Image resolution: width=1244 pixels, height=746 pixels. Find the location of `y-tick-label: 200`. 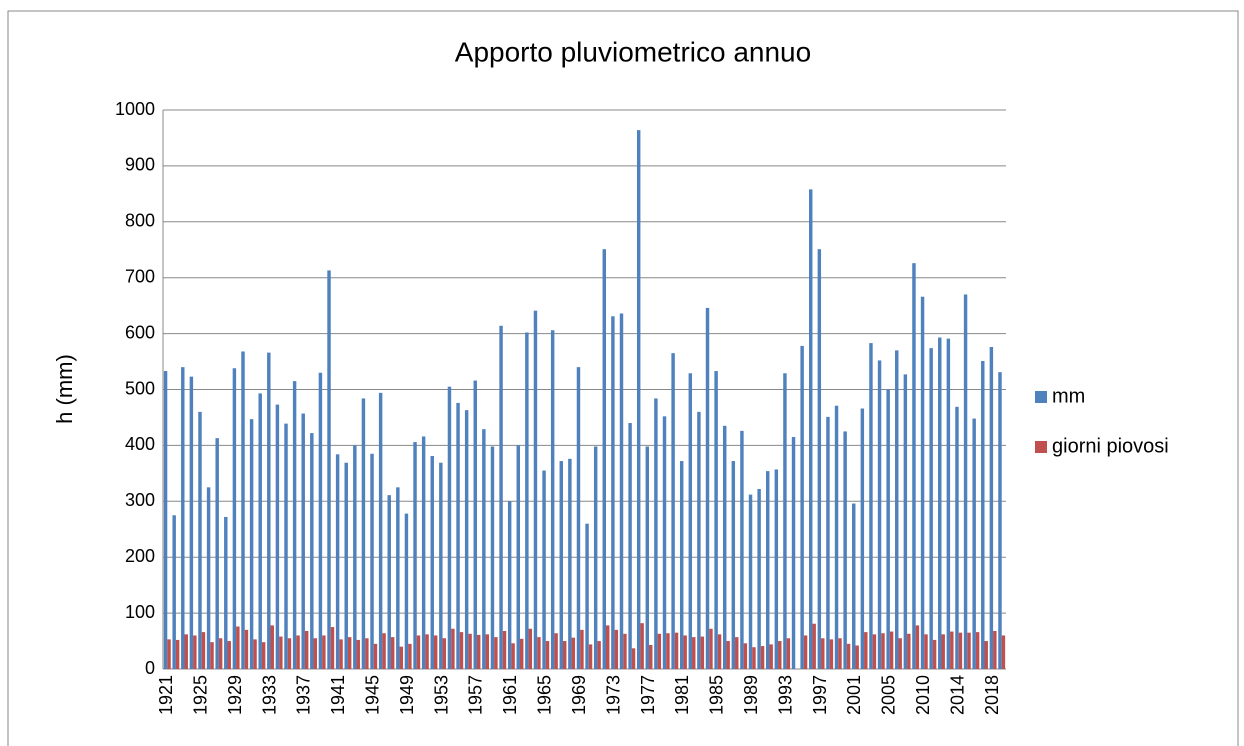

y-tick-label: 200 is located at coordinates (140, 556).